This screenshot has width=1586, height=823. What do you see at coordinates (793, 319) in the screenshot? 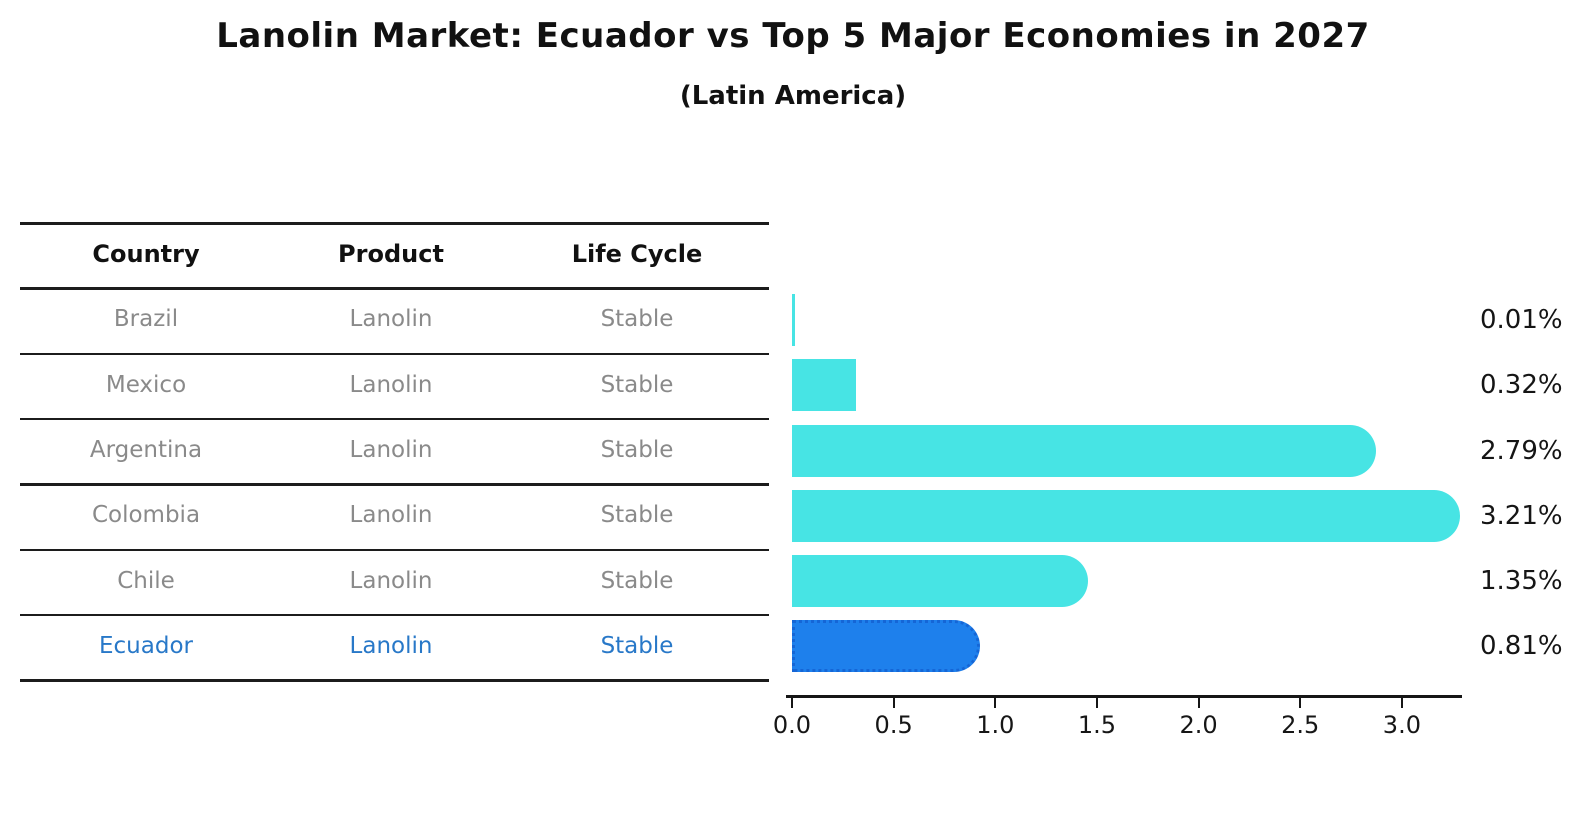
I see `bar-brazil` at bounding box center [793, 319].